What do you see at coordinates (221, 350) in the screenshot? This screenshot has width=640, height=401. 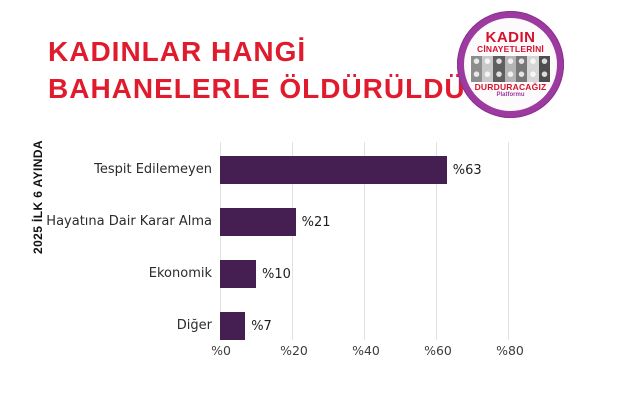 I see `x-tick: %0` at bounding box center [221, 350].